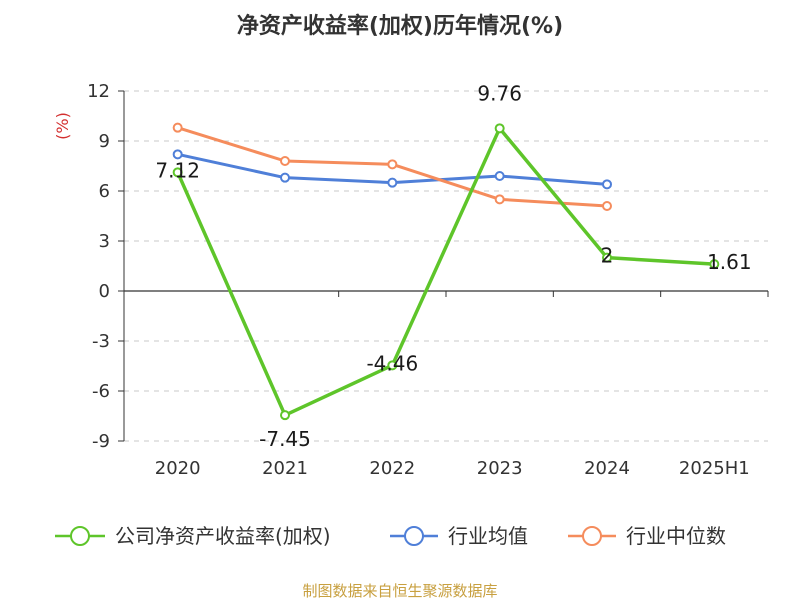 This screenshot has height=600, width=800. What do you see at coordinates (500, 468) in the screenshot?
I see `x-tick-label: 2023` at bounding box center [500, 468].